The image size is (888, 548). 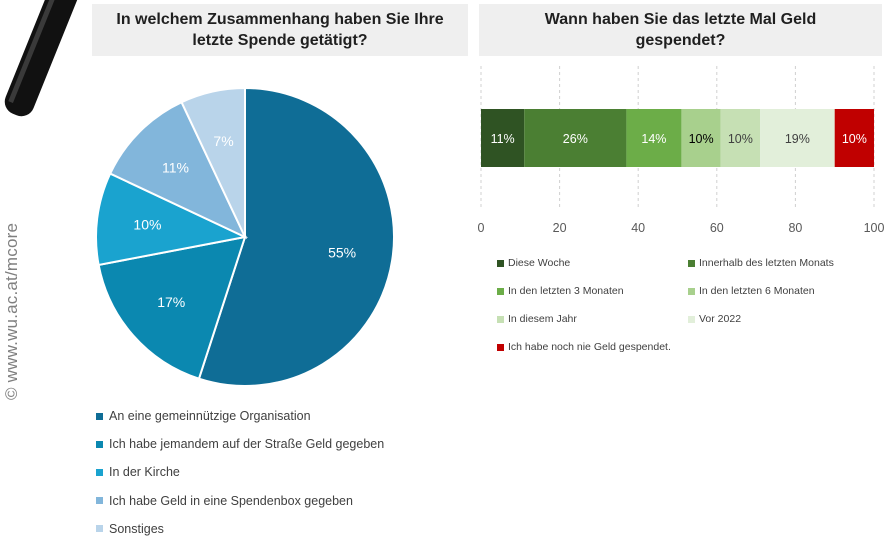 I want to click on bar-legend-item: In diesem Jahr, so click(x=537, y=319).